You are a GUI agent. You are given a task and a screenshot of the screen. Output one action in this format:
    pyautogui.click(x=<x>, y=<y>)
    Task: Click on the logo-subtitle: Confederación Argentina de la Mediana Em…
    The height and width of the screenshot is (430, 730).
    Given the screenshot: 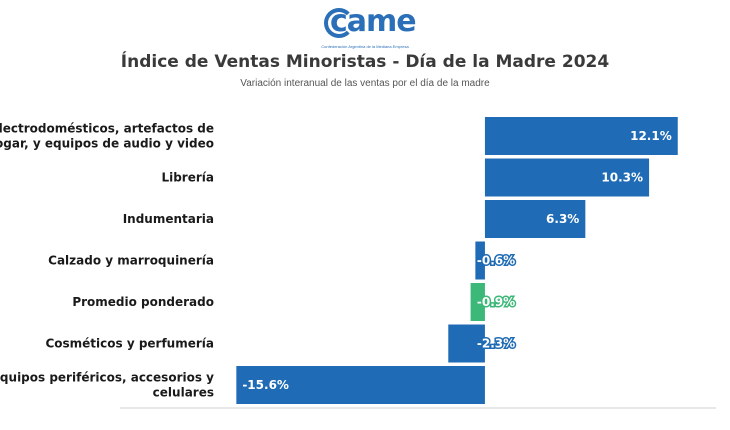 What is the action you would take?
    pyautogui.click(x=365, y=46)
    